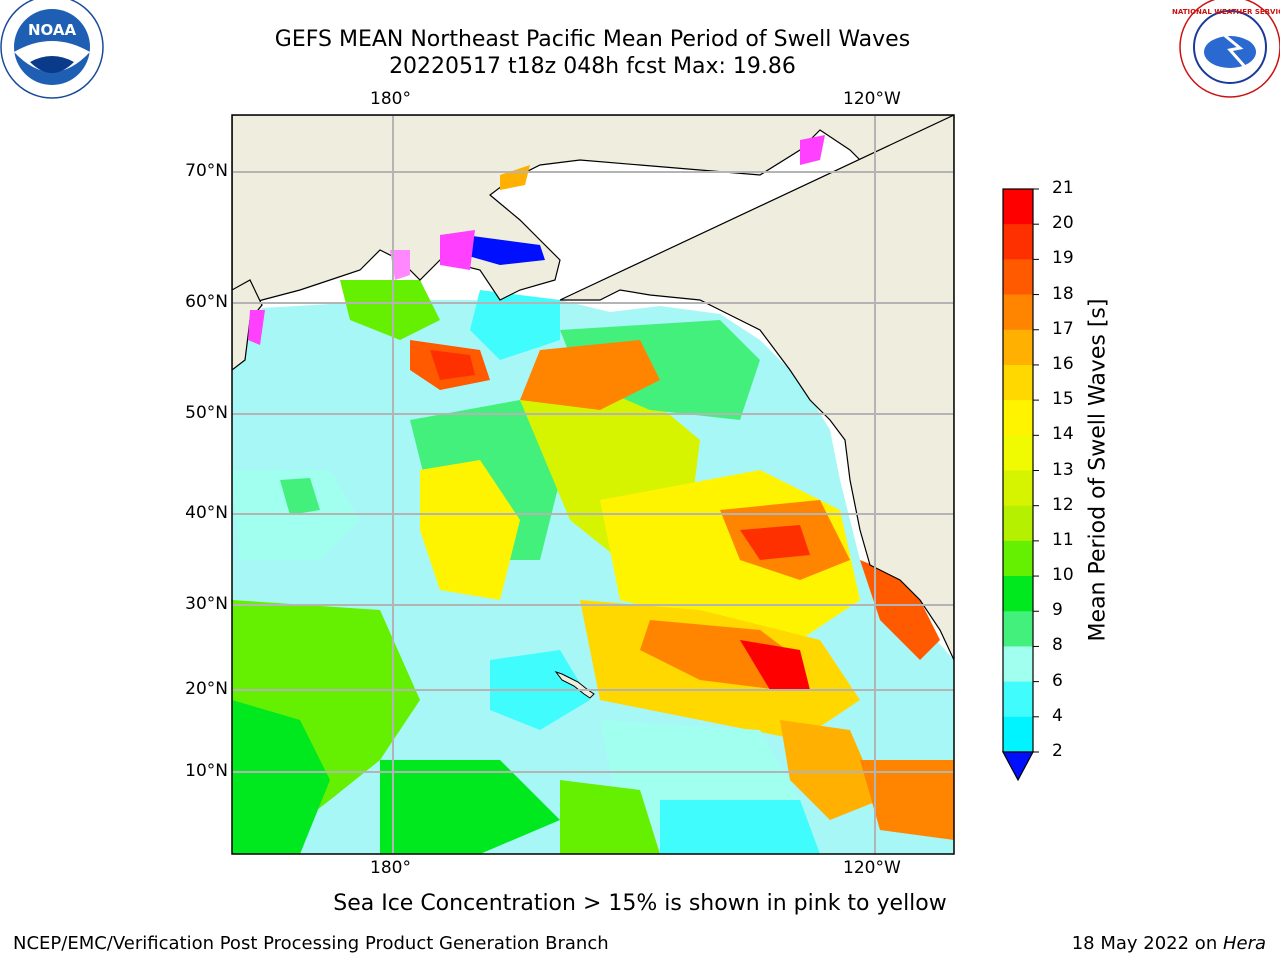 The height and width of the screenshot is (960, 1280). What do you see at coordinates (206, 689) in the screenshot?
I see `lat-label-20n: 20°N` at bounding box center [206, 689].